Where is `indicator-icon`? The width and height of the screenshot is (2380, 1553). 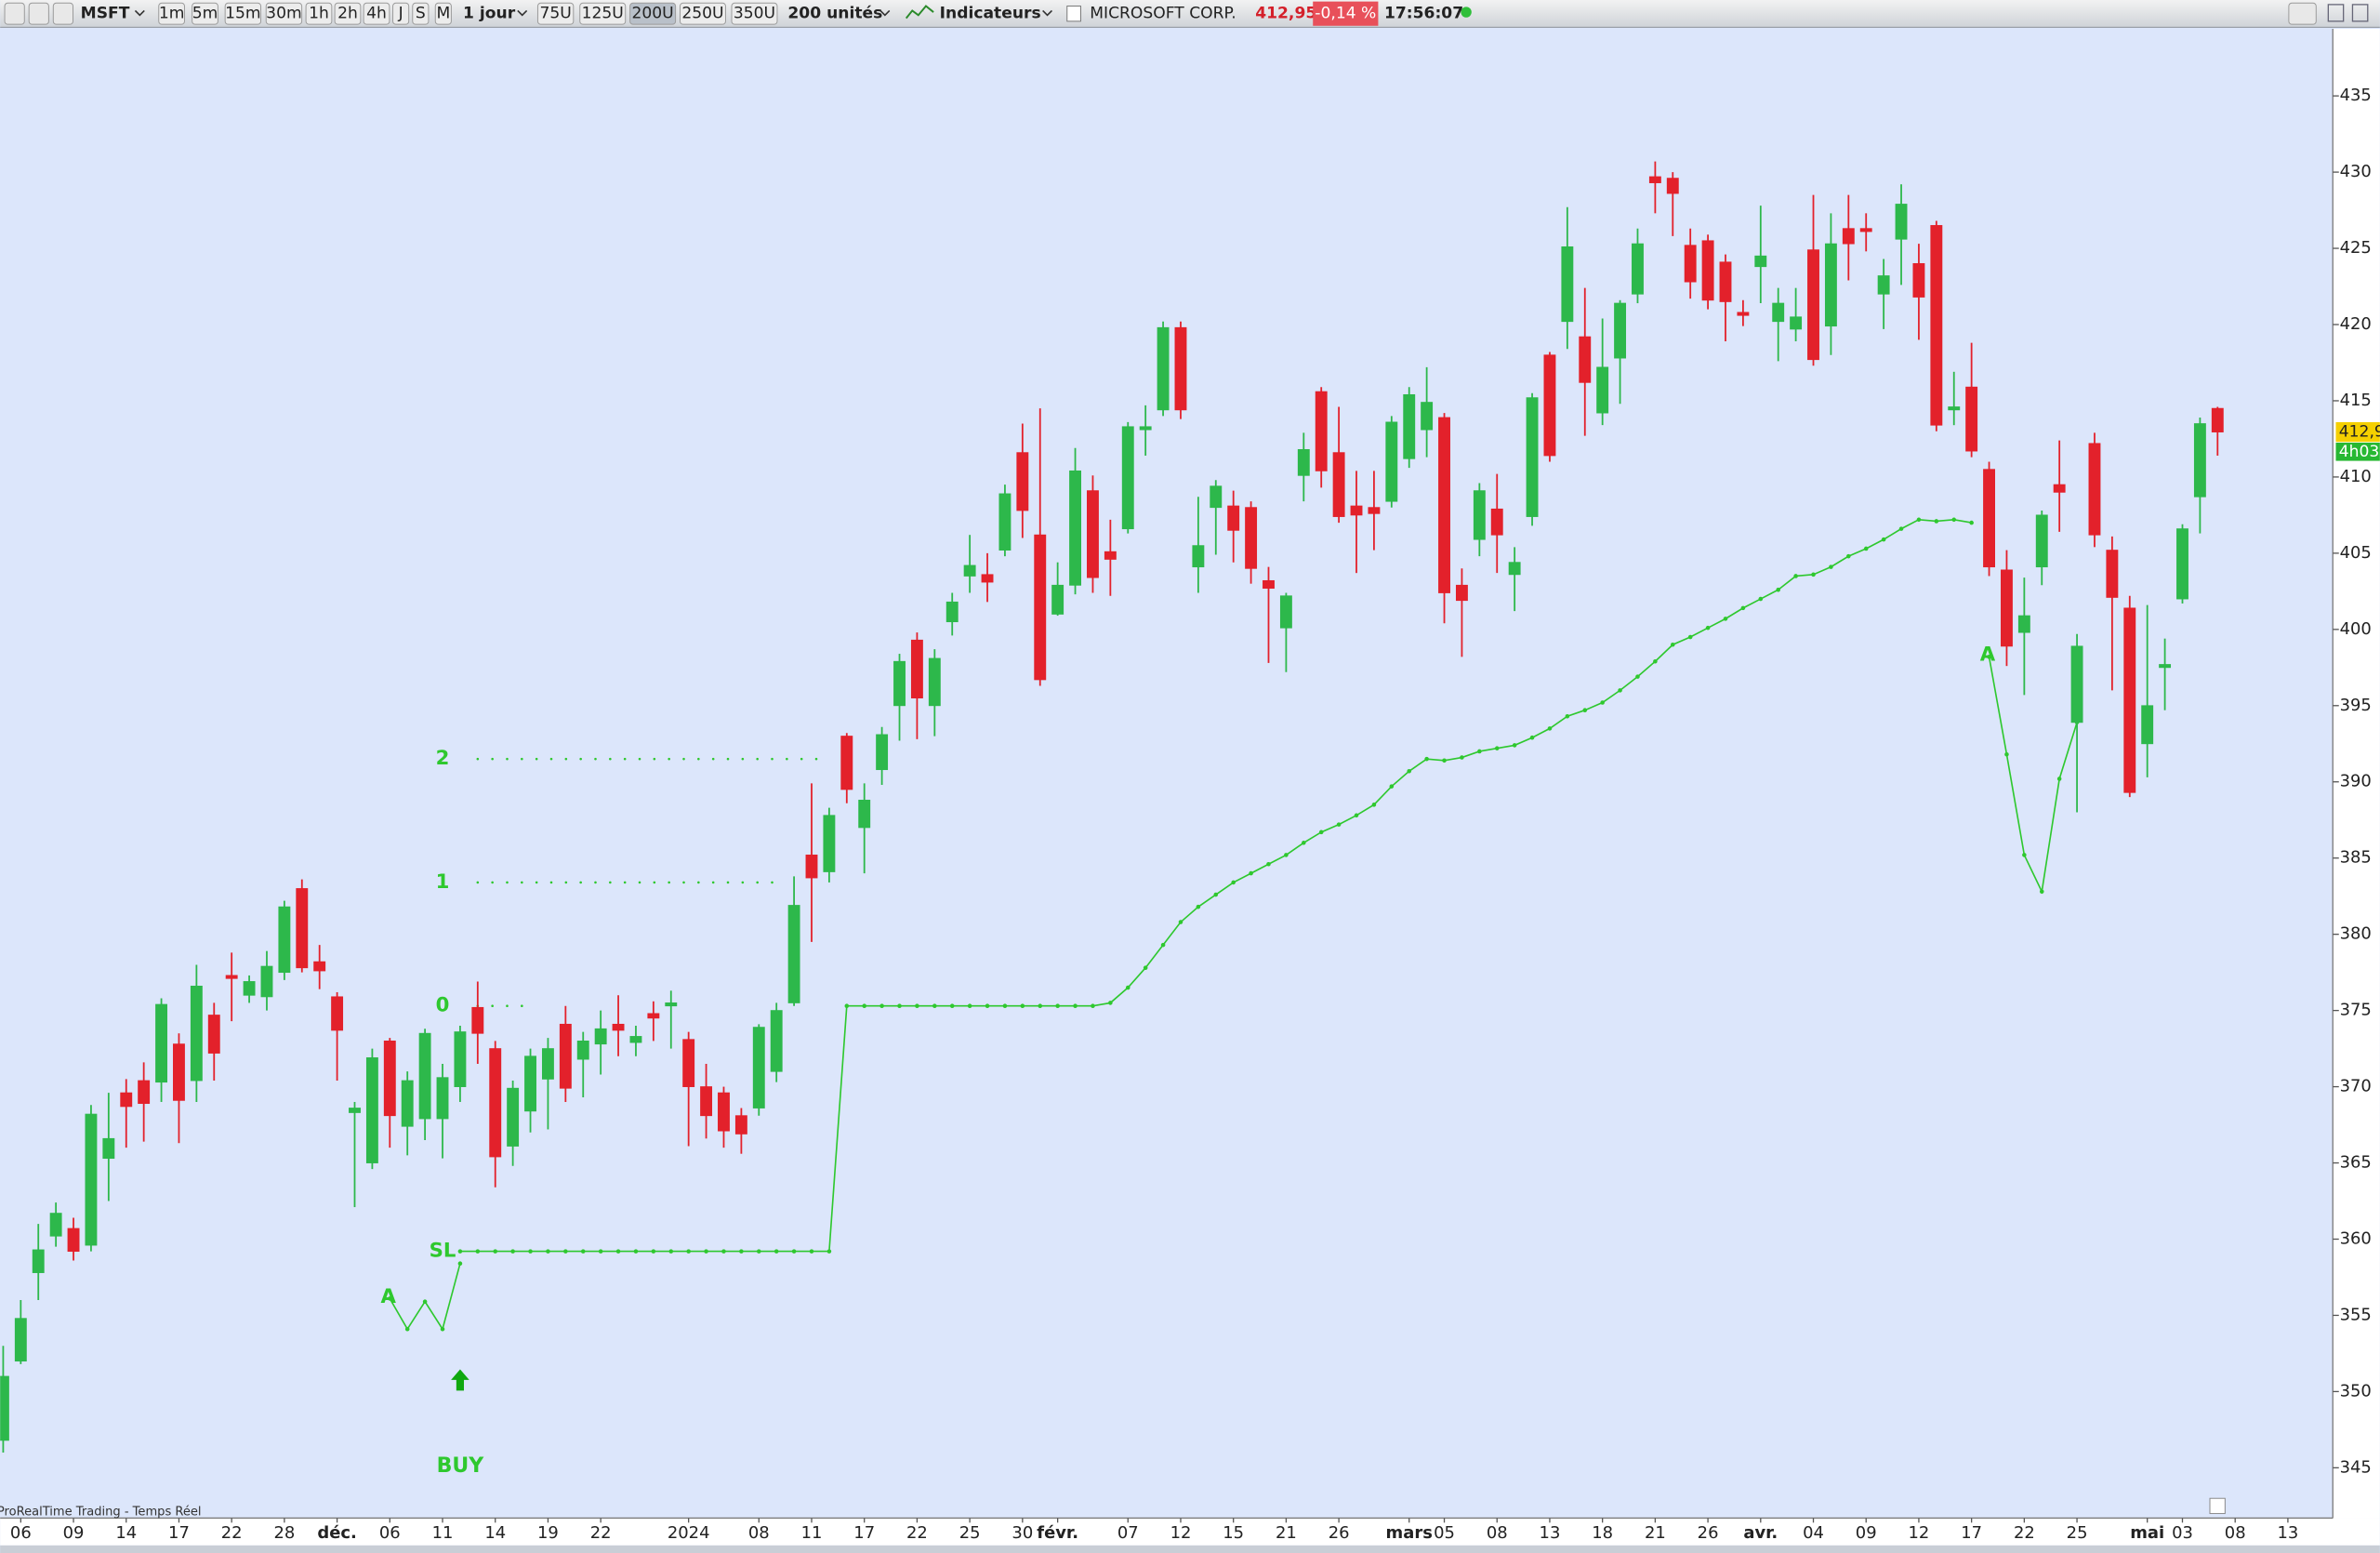 indicator-icon is located at coordinates (919, 12).